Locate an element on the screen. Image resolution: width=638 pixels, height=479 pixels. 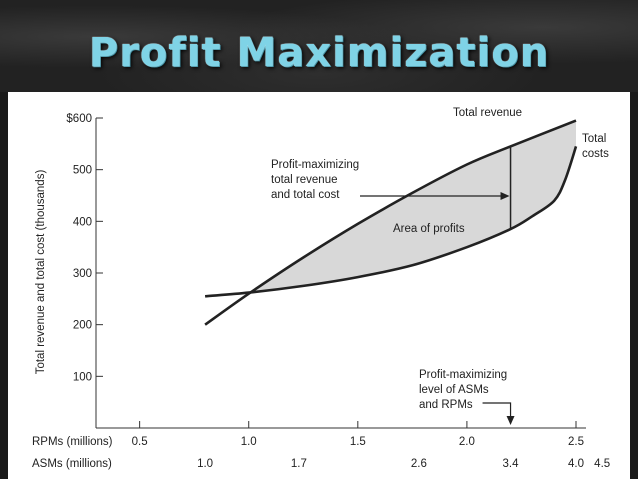
y-tick-label: 300 is located at coordinates (82, 274).